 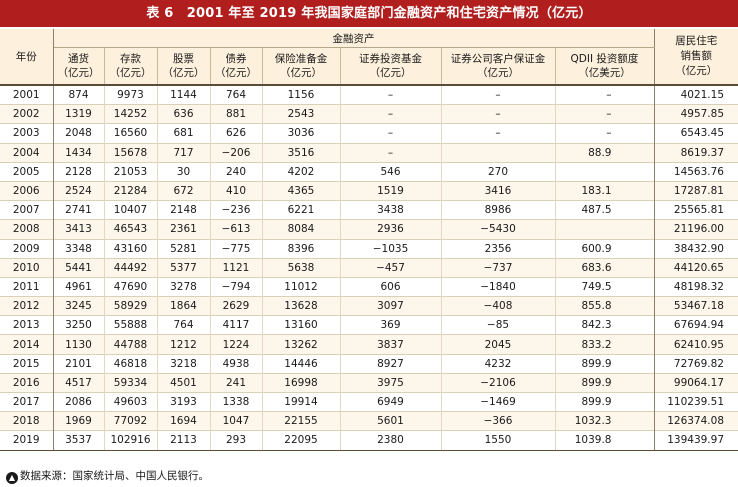 I want to click on value-cell: 126374.08, so click(x=695, y=421).